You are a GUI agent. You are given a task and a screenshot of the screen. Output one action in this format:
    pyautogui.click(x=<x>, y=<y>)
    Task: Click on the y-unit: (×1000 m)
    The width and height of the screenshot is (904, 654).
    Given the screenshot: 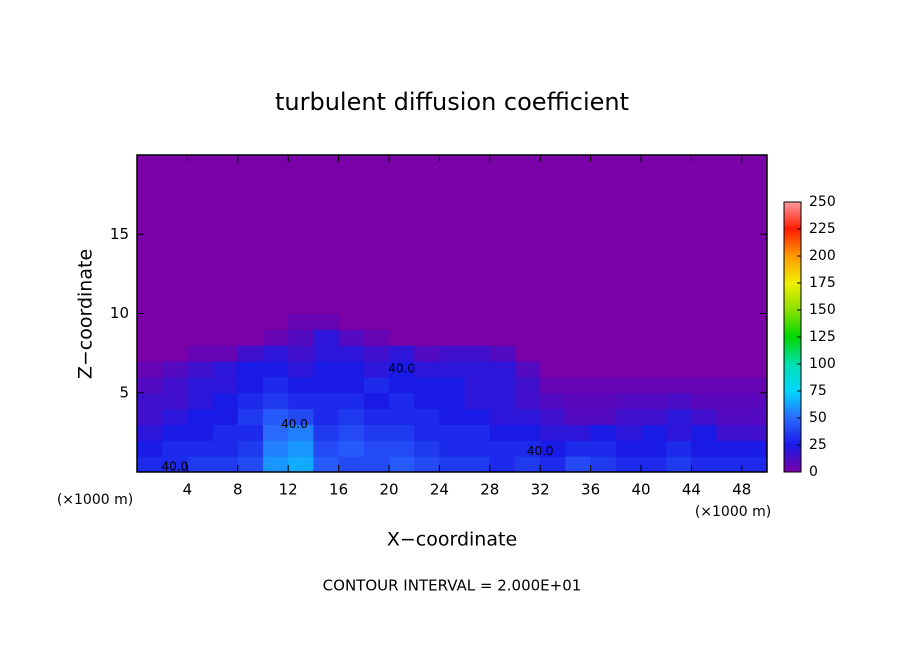 What is the action you would take?
    pyautogui.click(x=95, y=500)
    